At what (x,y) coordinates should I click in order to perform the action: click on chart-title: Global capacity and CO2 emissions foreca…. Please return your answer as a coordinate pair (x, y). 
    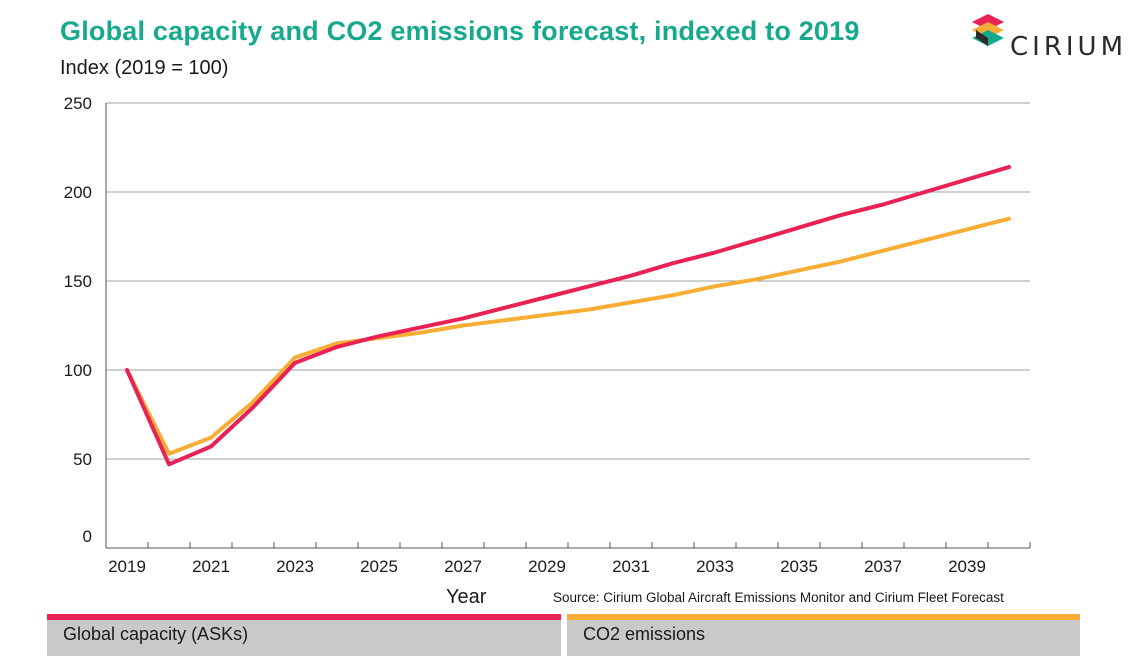
    Looking at the image, I should click on (460, 31).